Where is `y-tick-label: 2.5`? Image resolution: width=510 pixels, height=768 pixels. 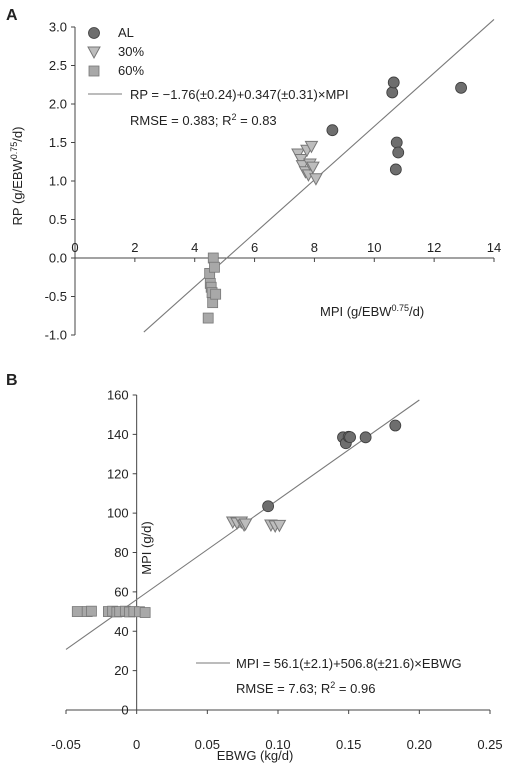 y-tick-label: 2.5 is located at coordinates (58, 65).